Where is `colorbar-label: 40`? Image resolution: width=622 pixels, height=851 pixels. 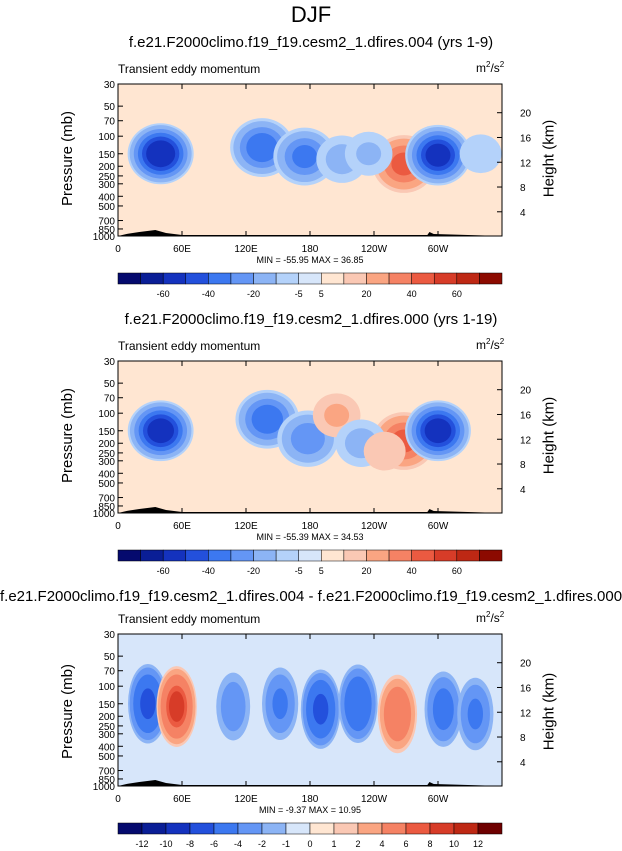
colorbar-label: 40 is located at coordinates (412, 571).